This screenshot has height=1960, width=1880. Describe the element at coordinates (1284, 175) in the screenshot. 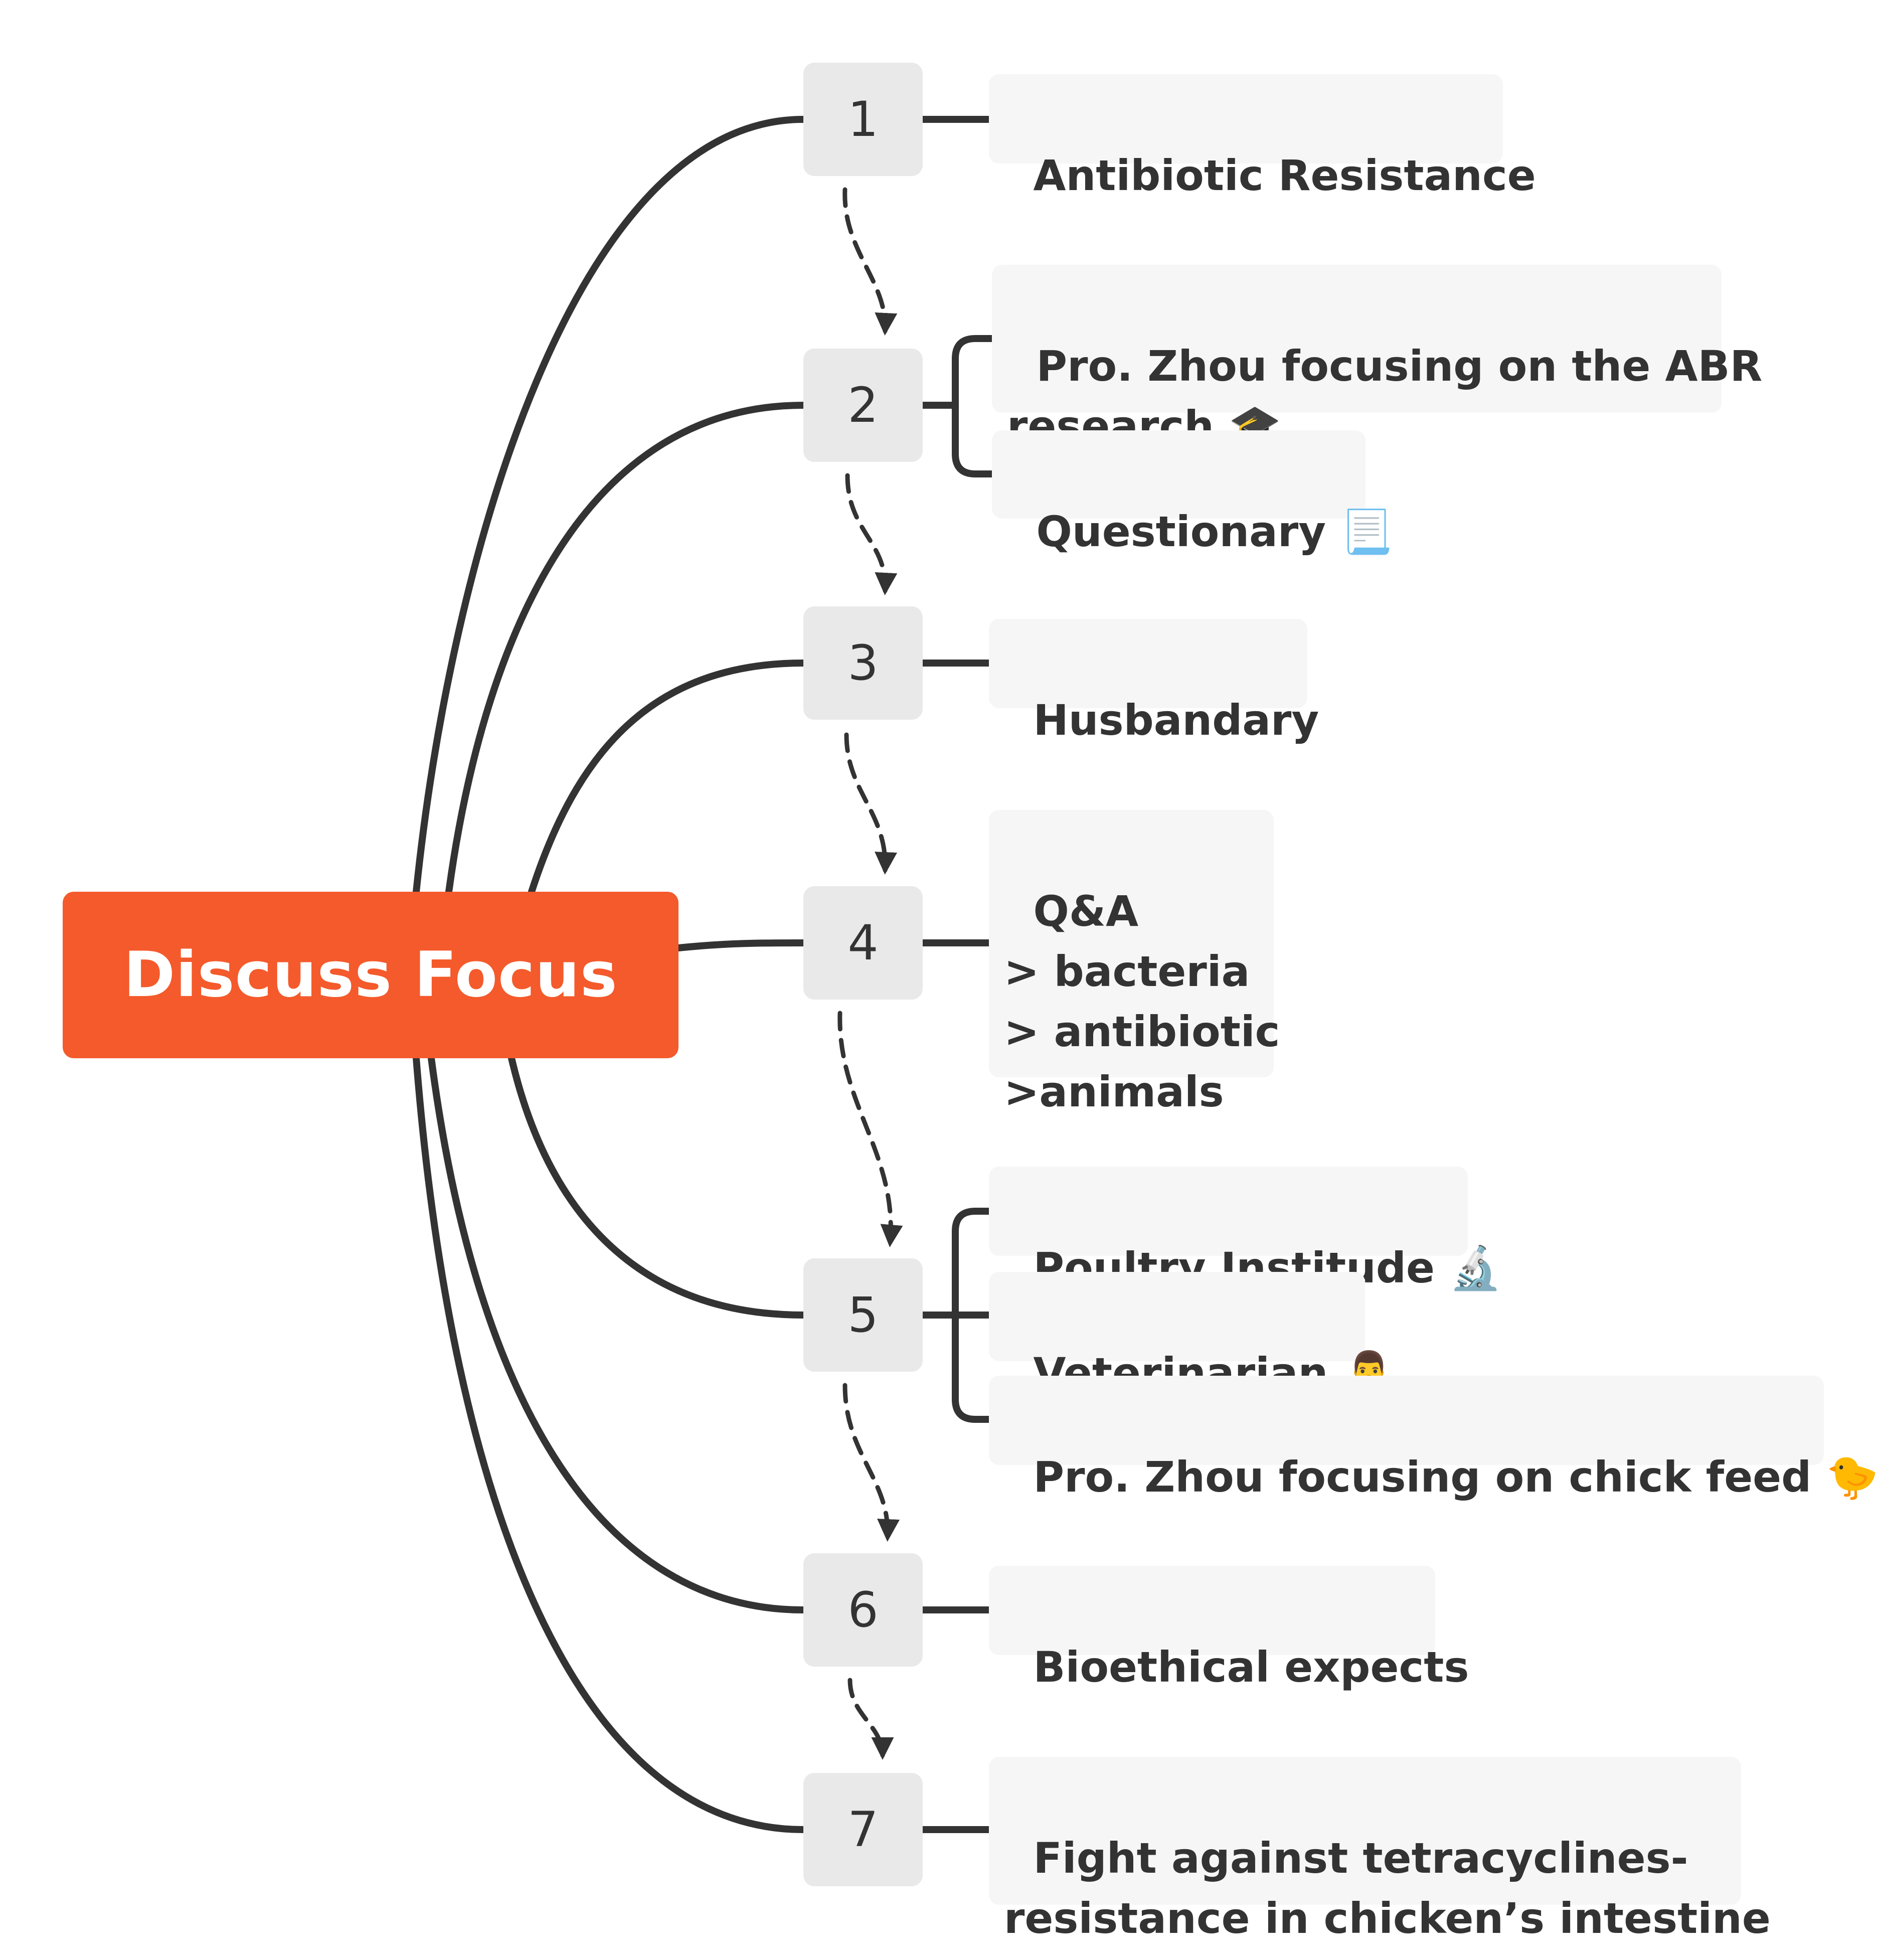

I see `leaf-text: Antibiotic Resistance` at that location.